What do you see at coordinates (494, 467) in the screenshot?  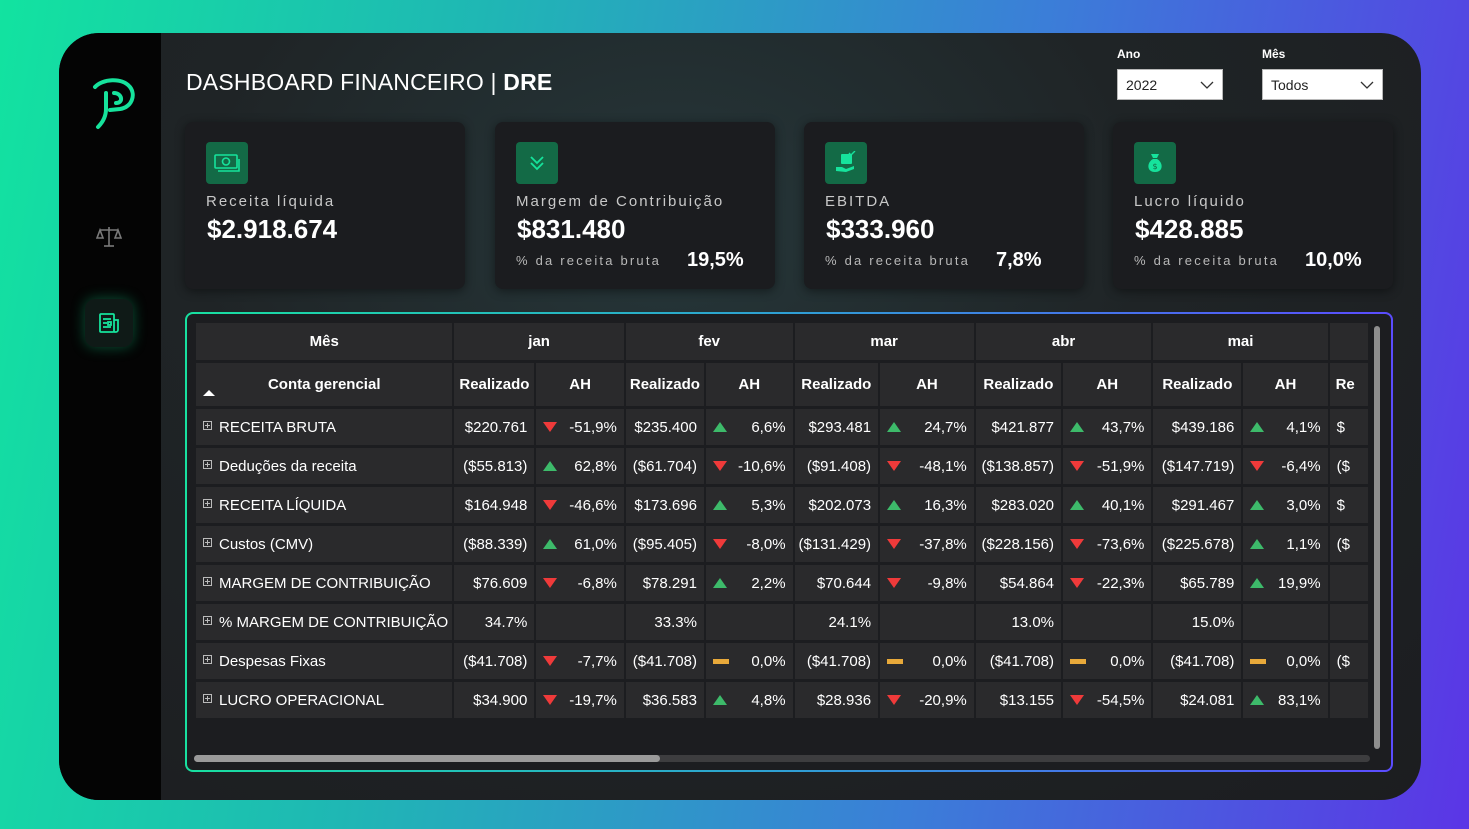 I see `realizado-cell: ($55.813)` at bounding box center [494, 467].